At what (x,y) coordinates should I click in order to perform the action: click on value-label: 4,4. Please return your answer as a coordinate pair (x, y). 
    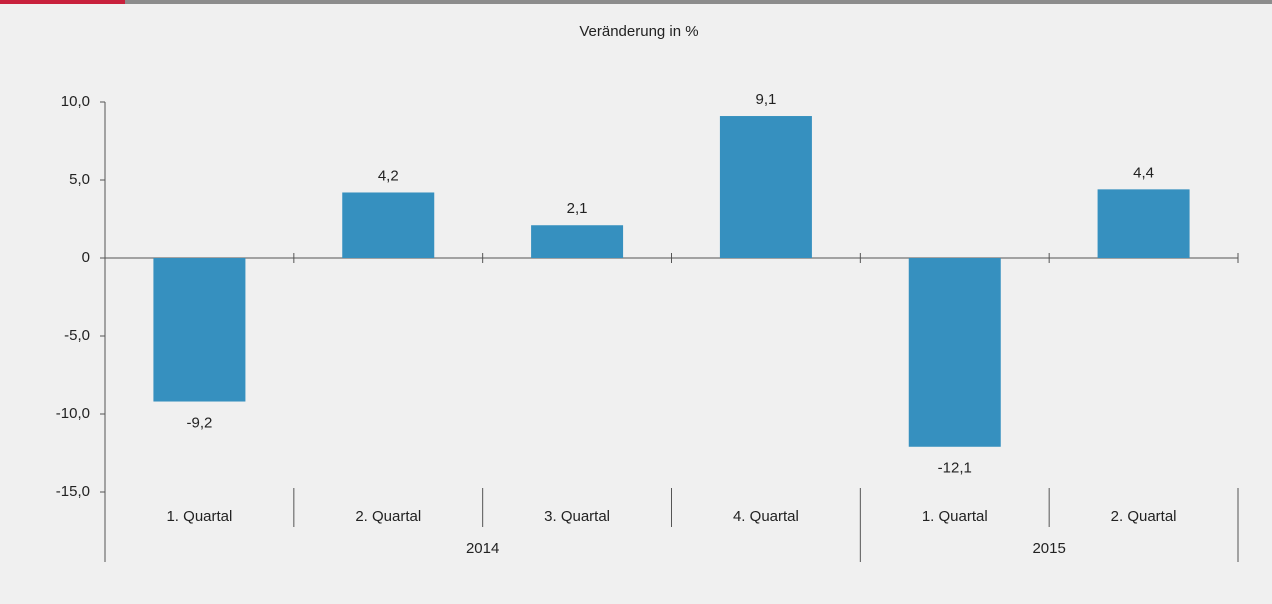
    Looking at the image, I should click on (1143, 172).